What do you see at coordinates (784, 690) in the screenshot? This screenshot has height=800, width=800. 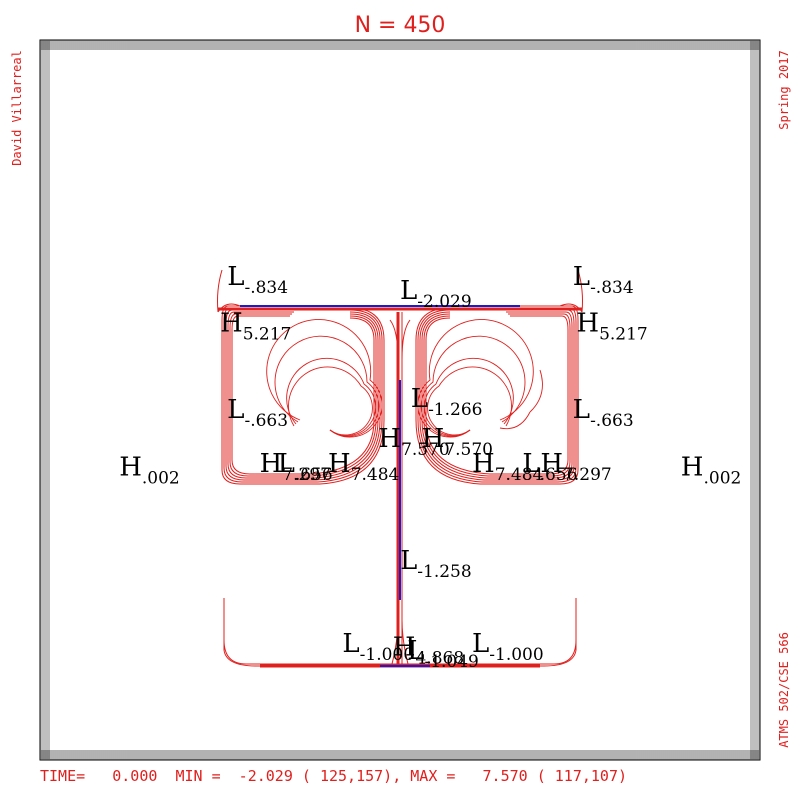 I see `course-label: ATMS 502/CSE 566` at bounding box center [784, 690].